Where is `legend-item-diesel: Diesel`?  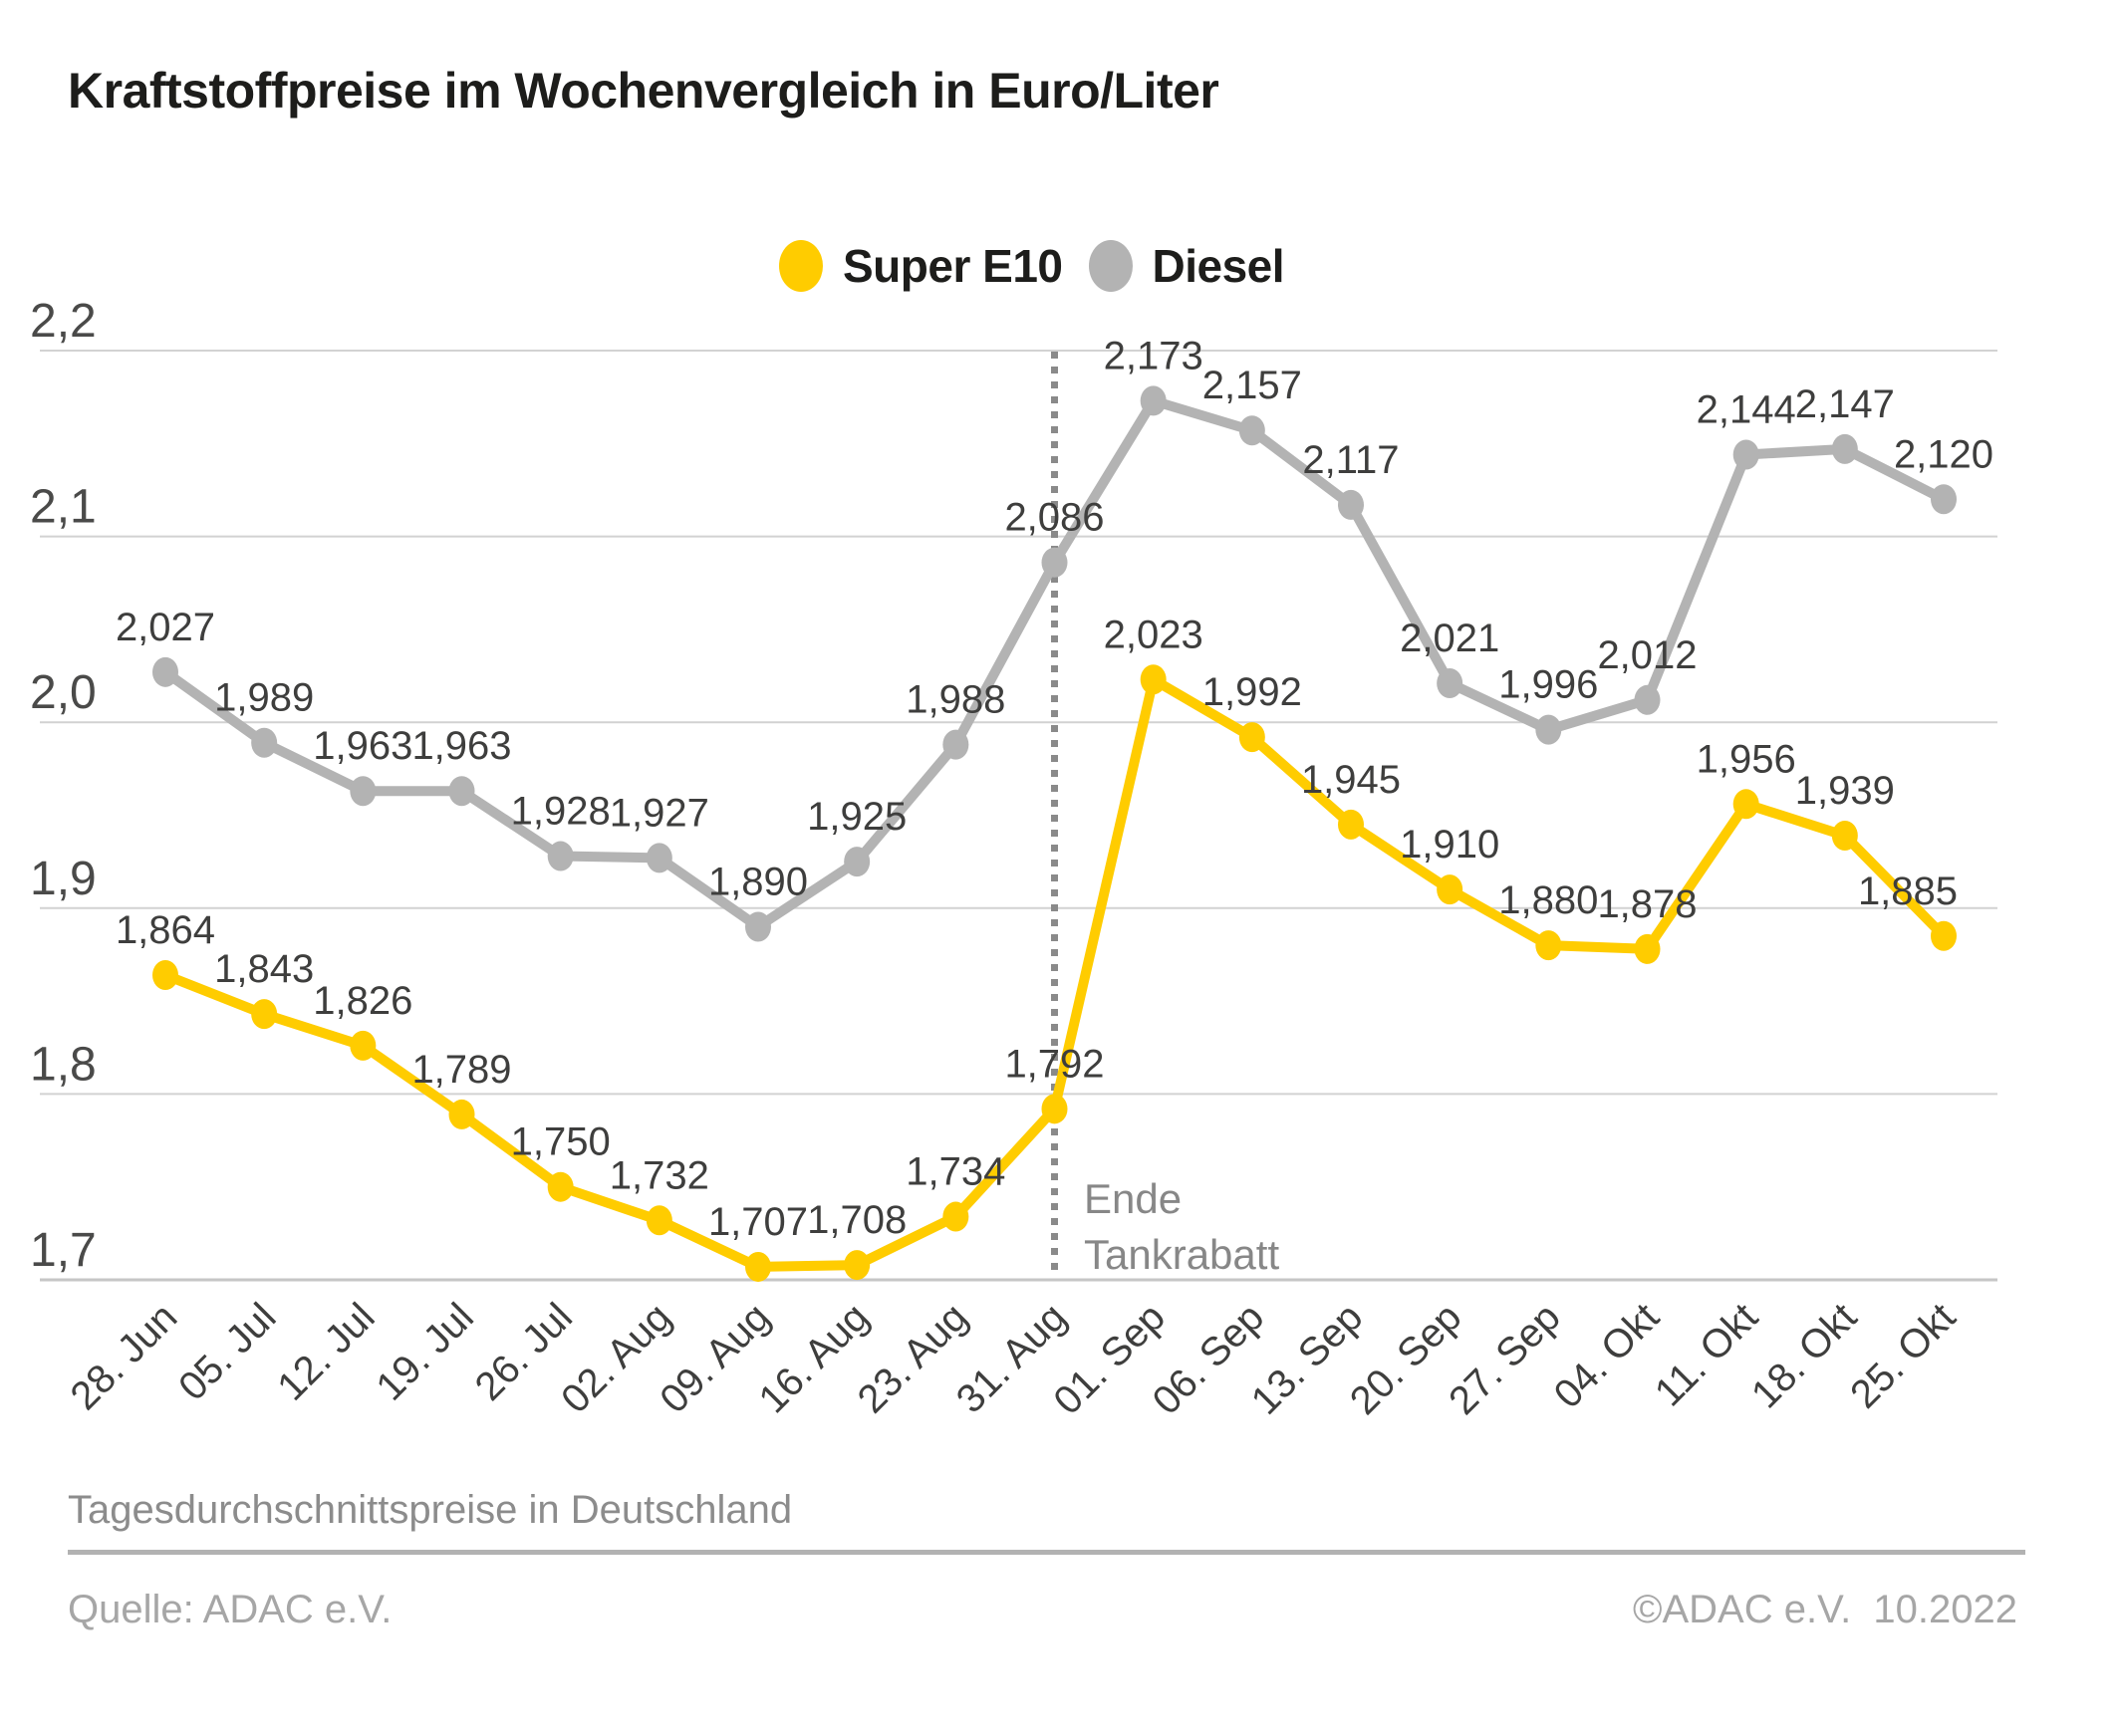 legend-item-diesel: Diesel is located at coordinates (1186, 266).